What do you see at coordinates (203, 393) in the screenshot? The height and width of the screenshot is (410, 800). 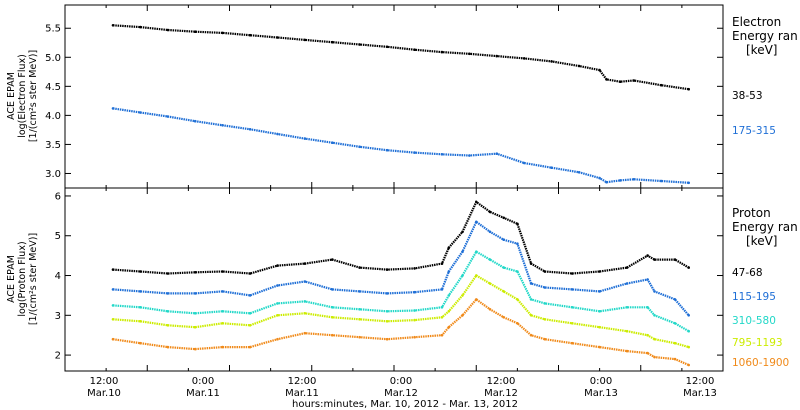 I see `x-tick-date: Mar.11` at bounding box center [203, 393].